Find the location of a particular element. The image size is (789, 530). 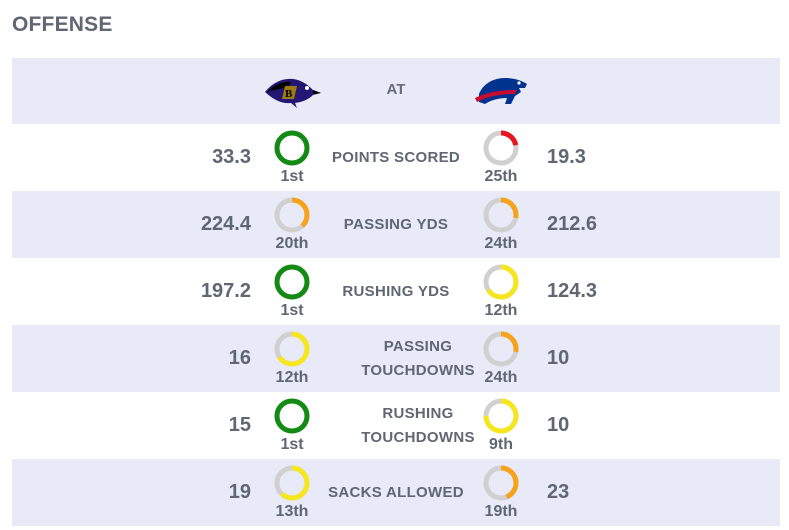

home-stat-value: 15 is located at coordinates (239, 425).